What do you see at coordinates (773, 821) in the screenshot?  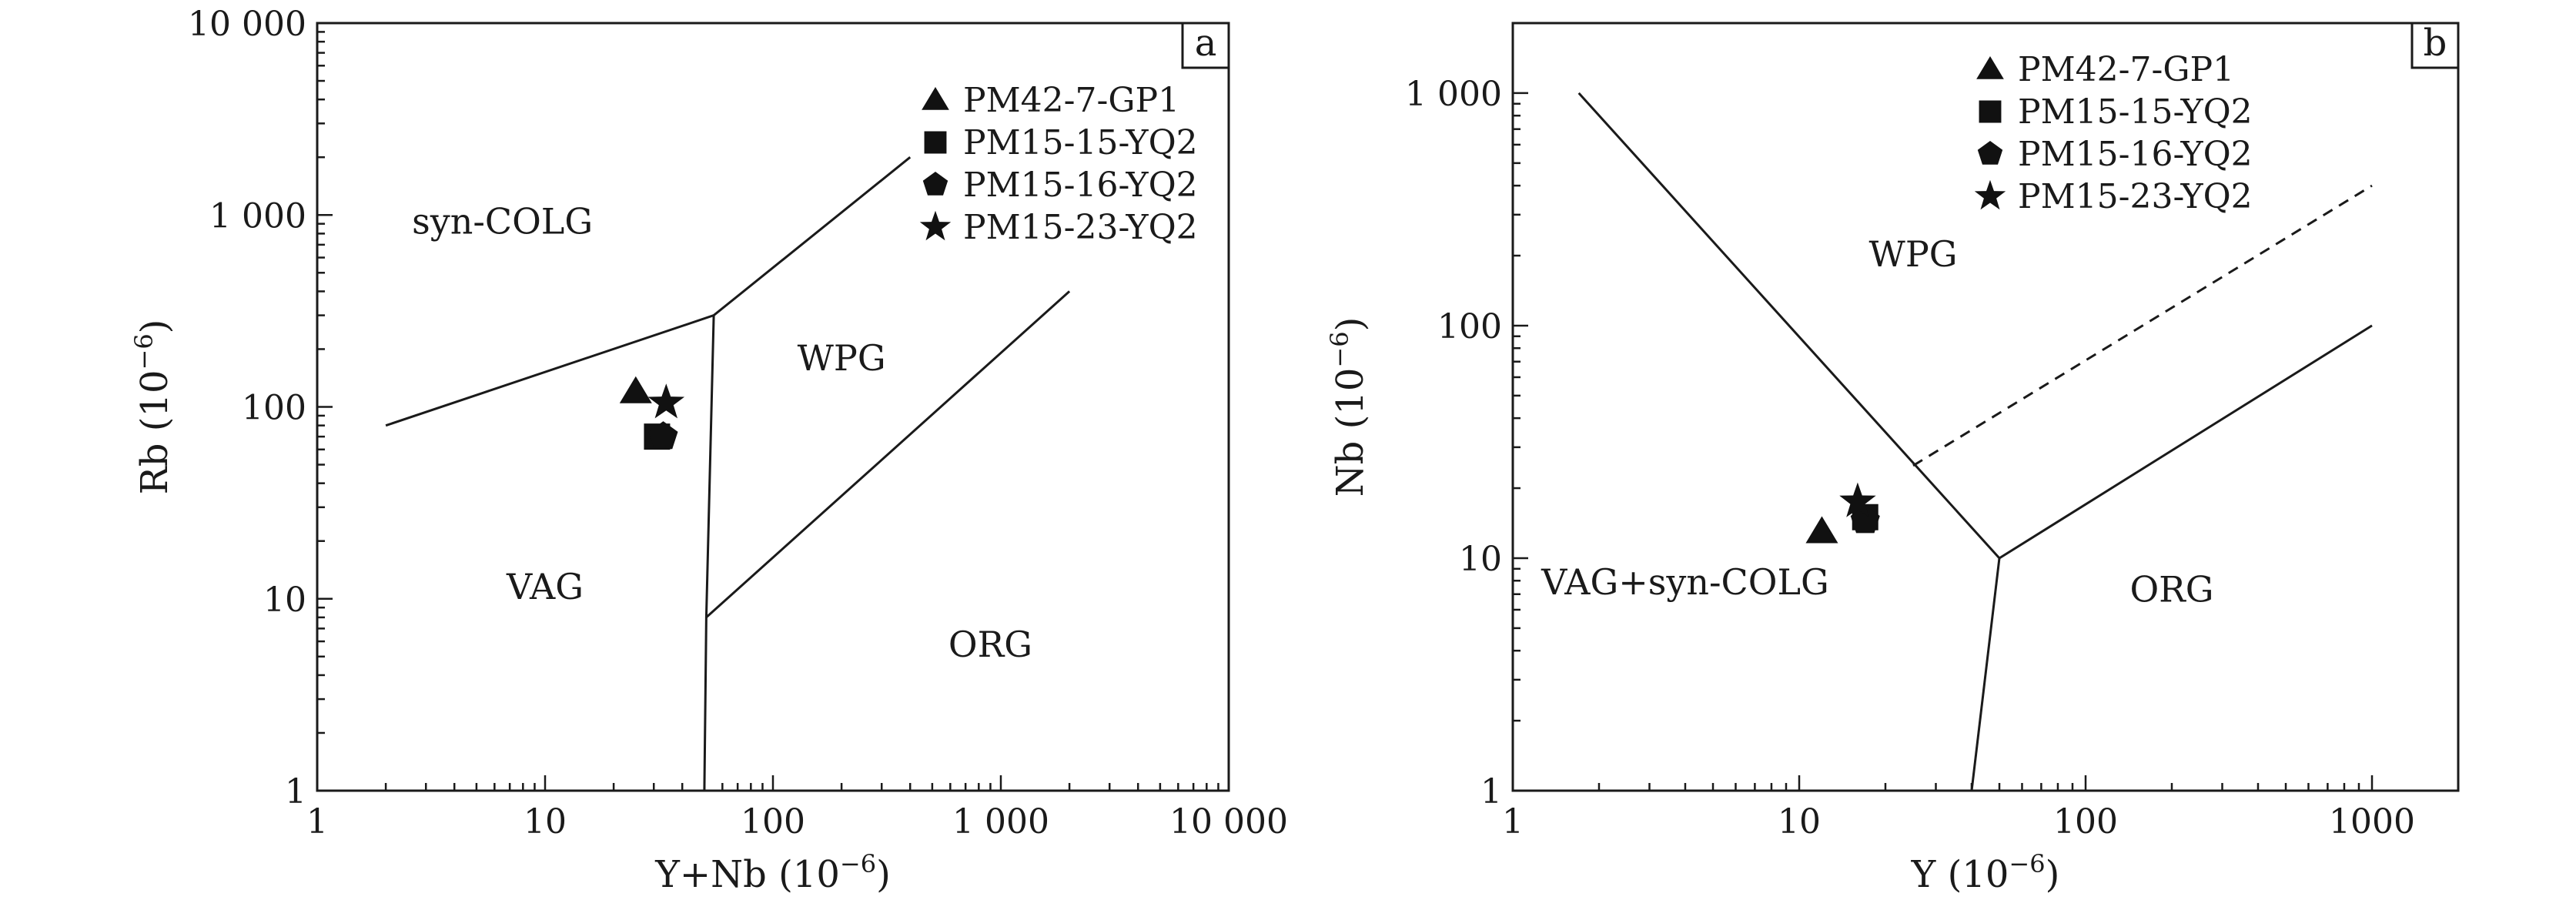 I see `panel-a-x-tick-label: 100` at bounding box center [773, 821].